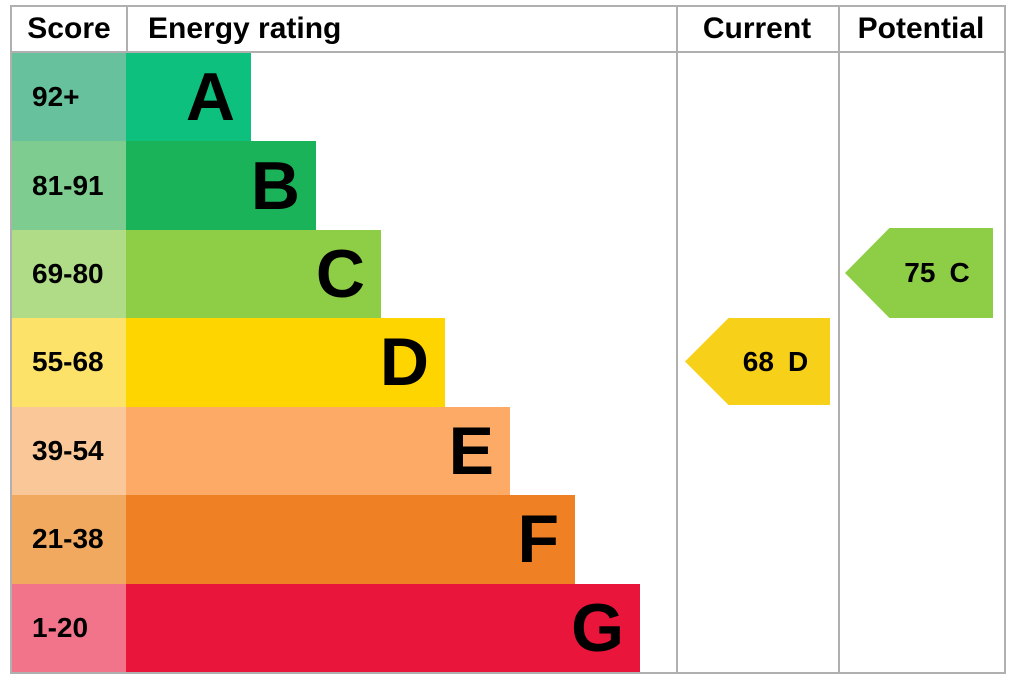 This screenshot has height=683, width=1024. Describe the element at coordinates (404, 362) in the screenshot. I see `band-letter: D` at that location.